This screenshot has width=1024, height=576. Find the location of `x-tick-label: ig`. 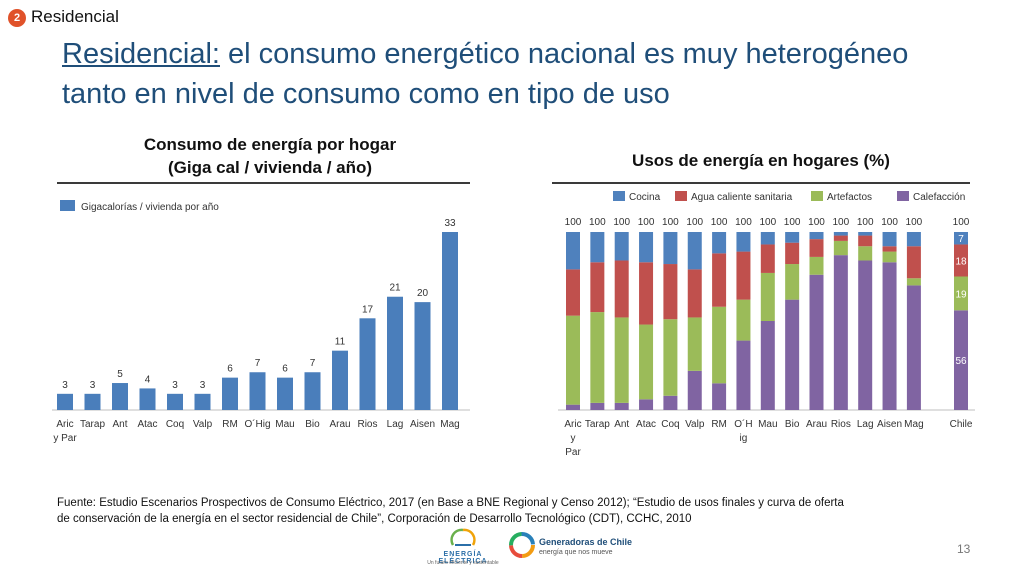

x-tick-label: ig is located at coordinates (744, 438).